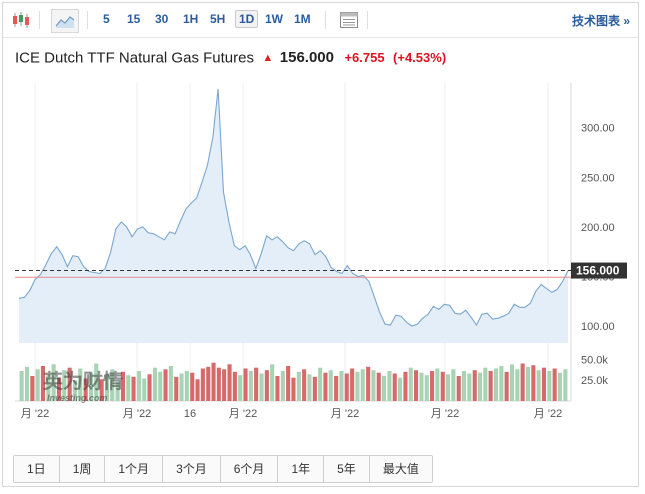  What do you see at coordinates (301, 469) in the screenshot?
I see `range-button: 1年` at bounding box center [301, 469].